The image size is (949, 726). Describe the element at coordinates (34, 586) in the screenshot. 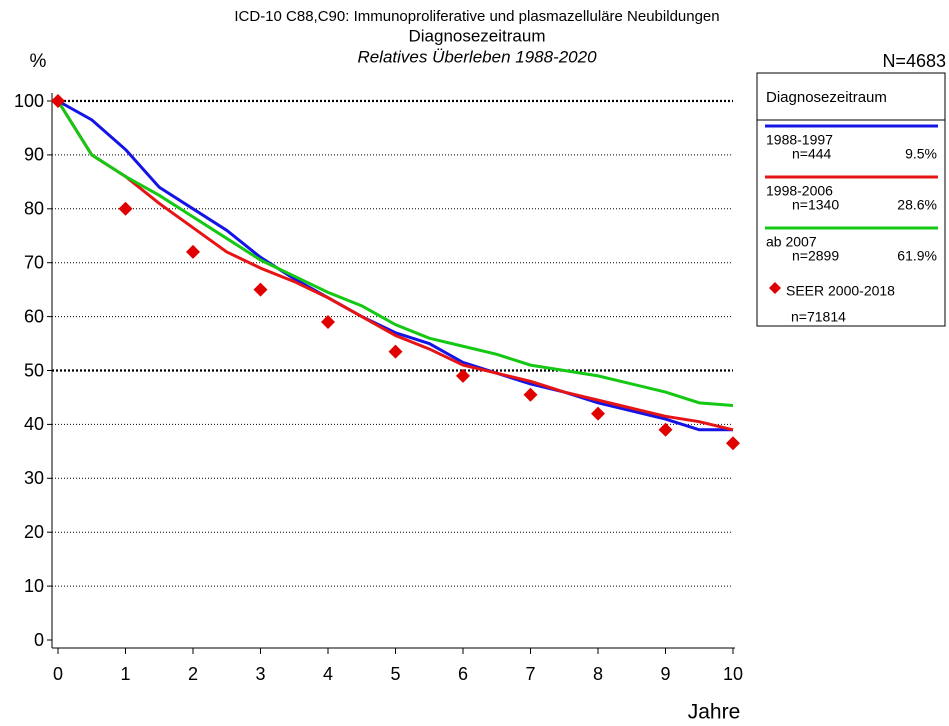

I see `y-tick-label: 10` at that location.